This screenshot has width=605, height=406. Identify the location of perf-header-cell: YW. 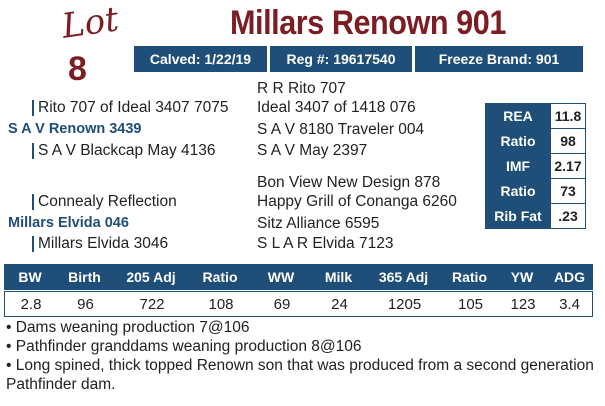
(522, 277).